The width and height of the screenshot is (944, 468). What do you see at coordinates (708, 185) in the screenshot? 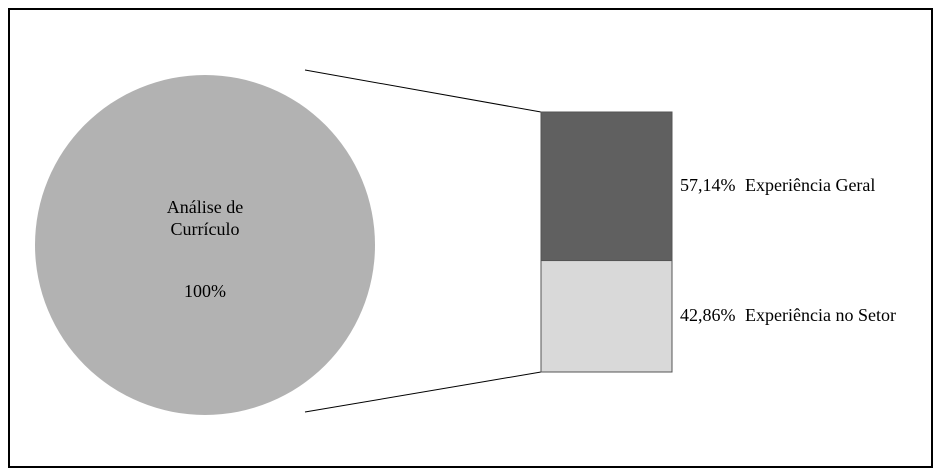
I see `segment-value-label: 57,14%` at bounding box center [708, 185].